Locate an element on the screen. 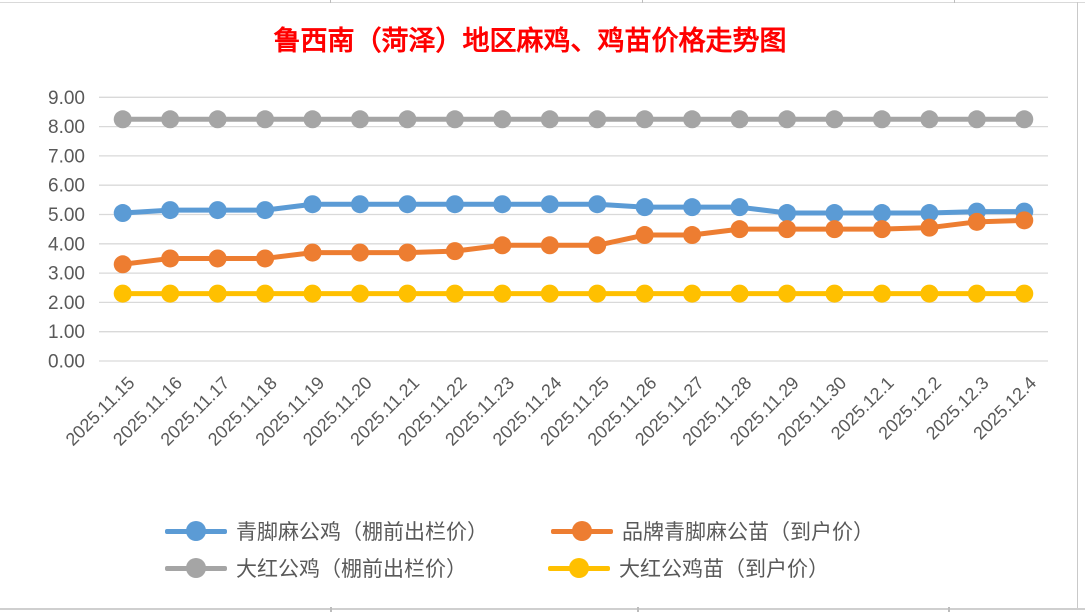  y-axis-tick-label: 2.00 is located at coordinates (66, 303).